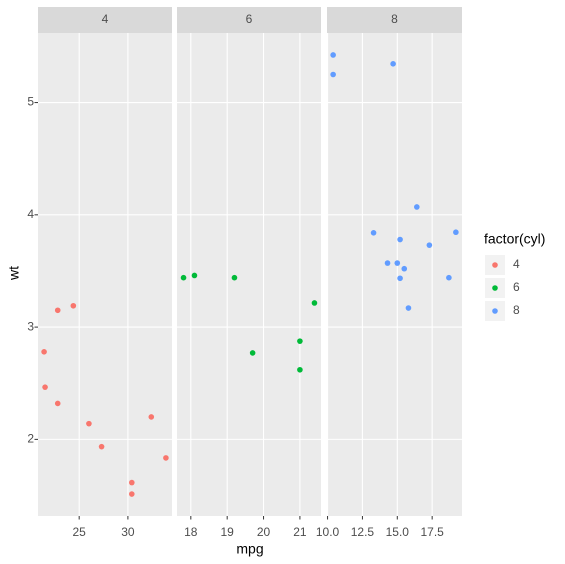 This screenshot has height=564, width=565. What do you see at coordinates (516, 287) in the screenshot?
I see `legend-label: 6` at bounding box center [516, 287].